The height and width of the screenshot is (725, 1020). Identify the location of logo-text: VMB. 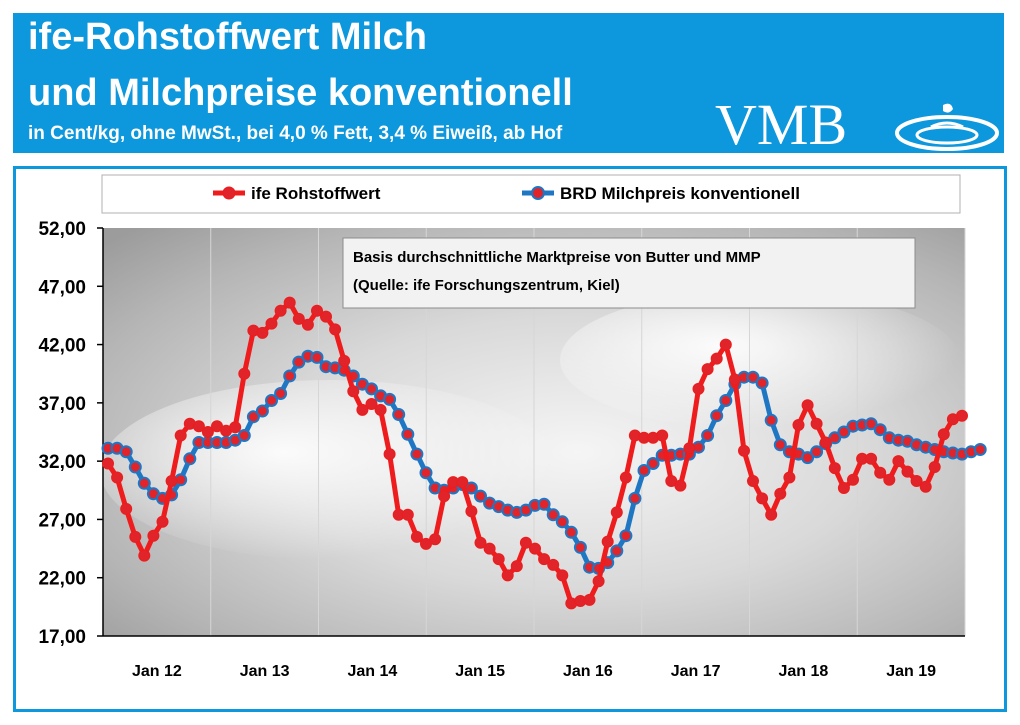
(781, 124).